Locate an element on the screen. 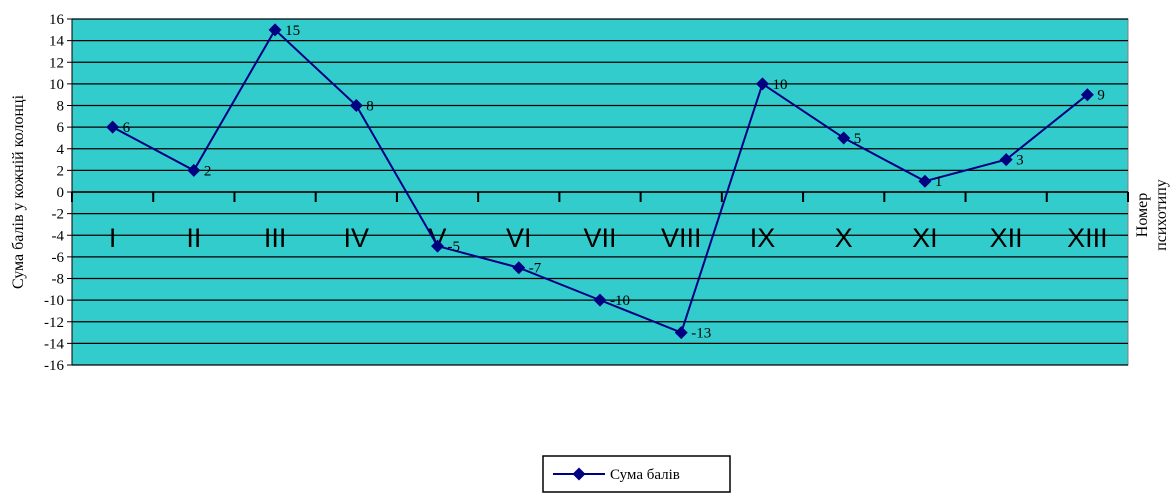 Image resolution: width=1173 pixels, height=493 pixels. x-category-label: I is located at coordinates (113, 238).